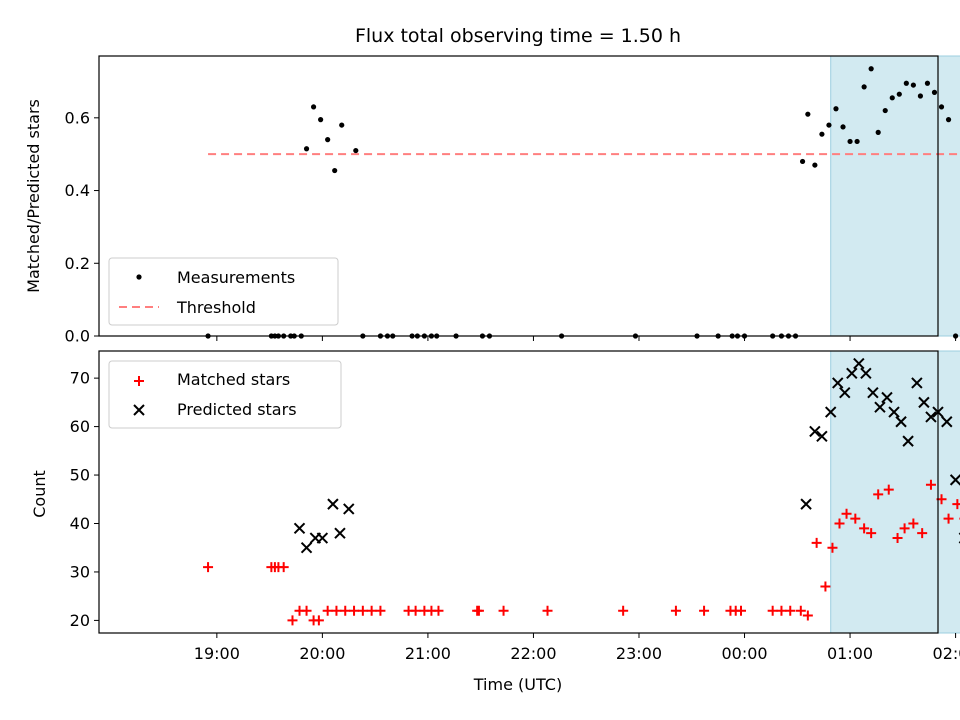 This screenshot has width=960, height=720. Describe the element at coordinates (139, 277) in the screenshot. I see `measurements-legend-marker` at that location.